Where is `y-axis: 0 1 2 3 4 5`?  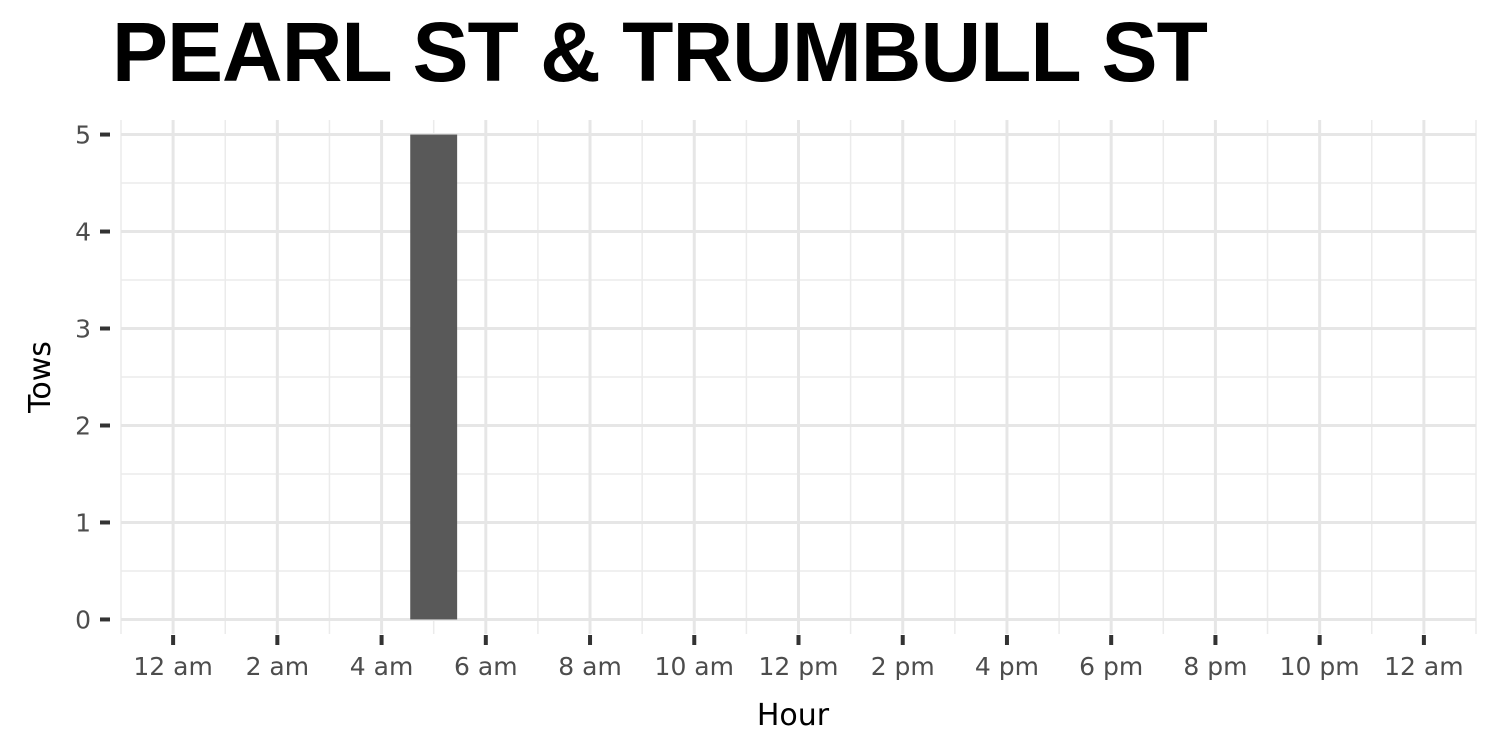 y-axis: 0 1 2 3 4 5 is located at coordinates (92, 377).